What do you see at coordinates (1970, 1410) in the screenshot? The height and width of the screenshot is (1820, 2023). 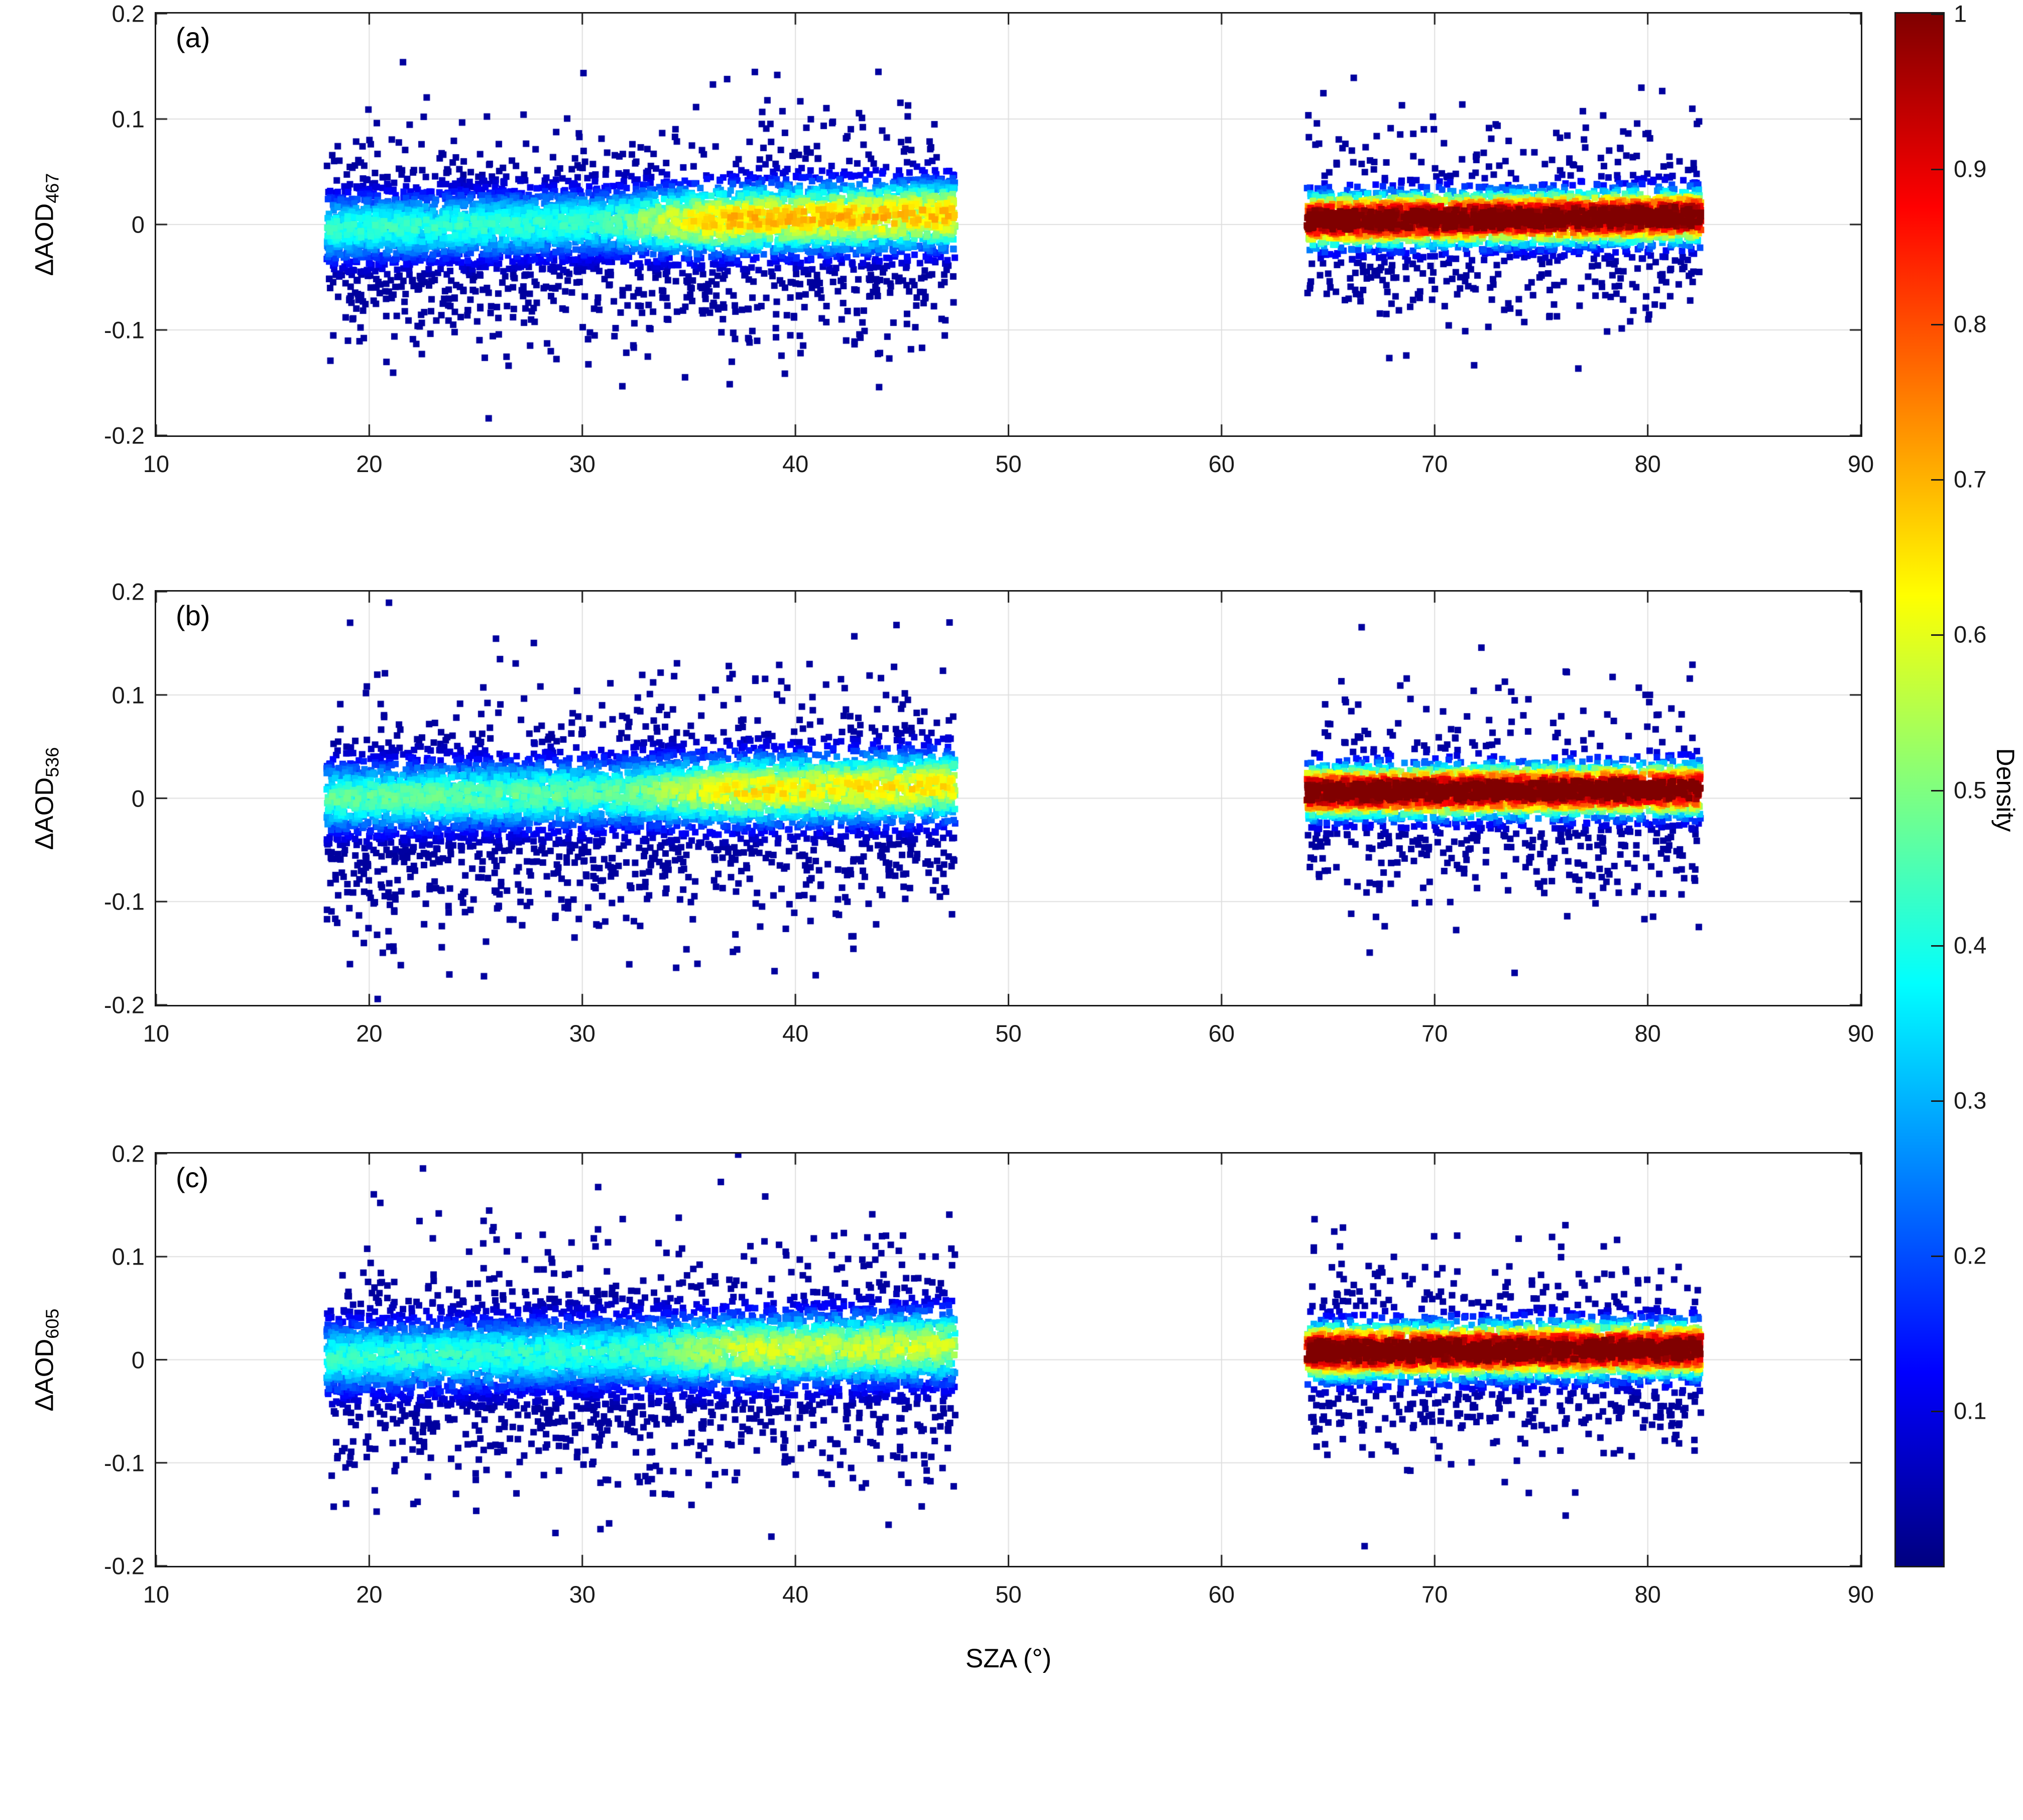 I see `colorbar-tick-label: 0.1` at bounding box center [1970, 1410].